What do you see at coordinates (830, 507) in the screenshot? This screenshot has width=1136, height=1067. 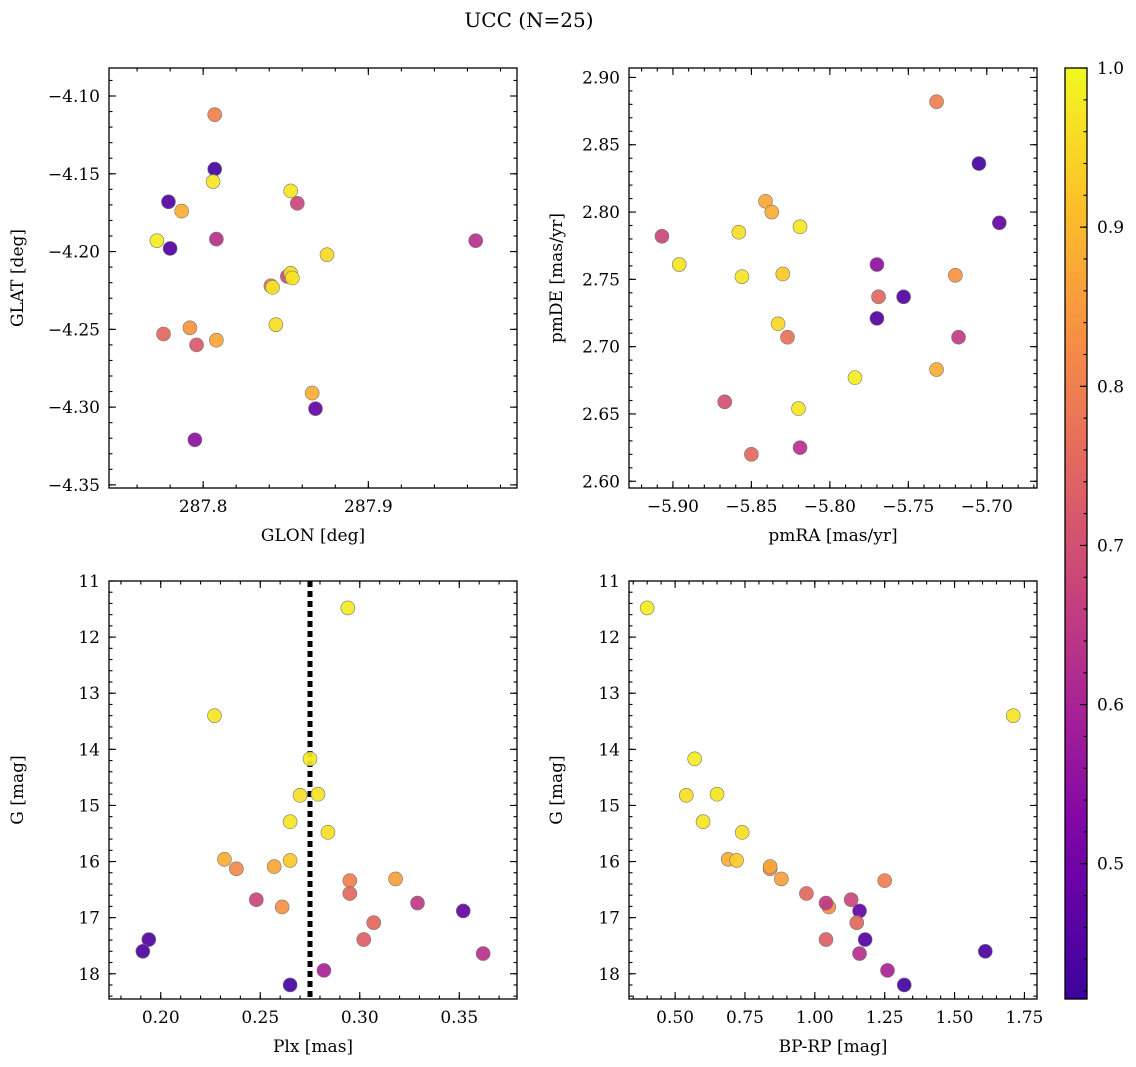 I see `x-tick-label: −5.80` at bounding box center [830, 507].